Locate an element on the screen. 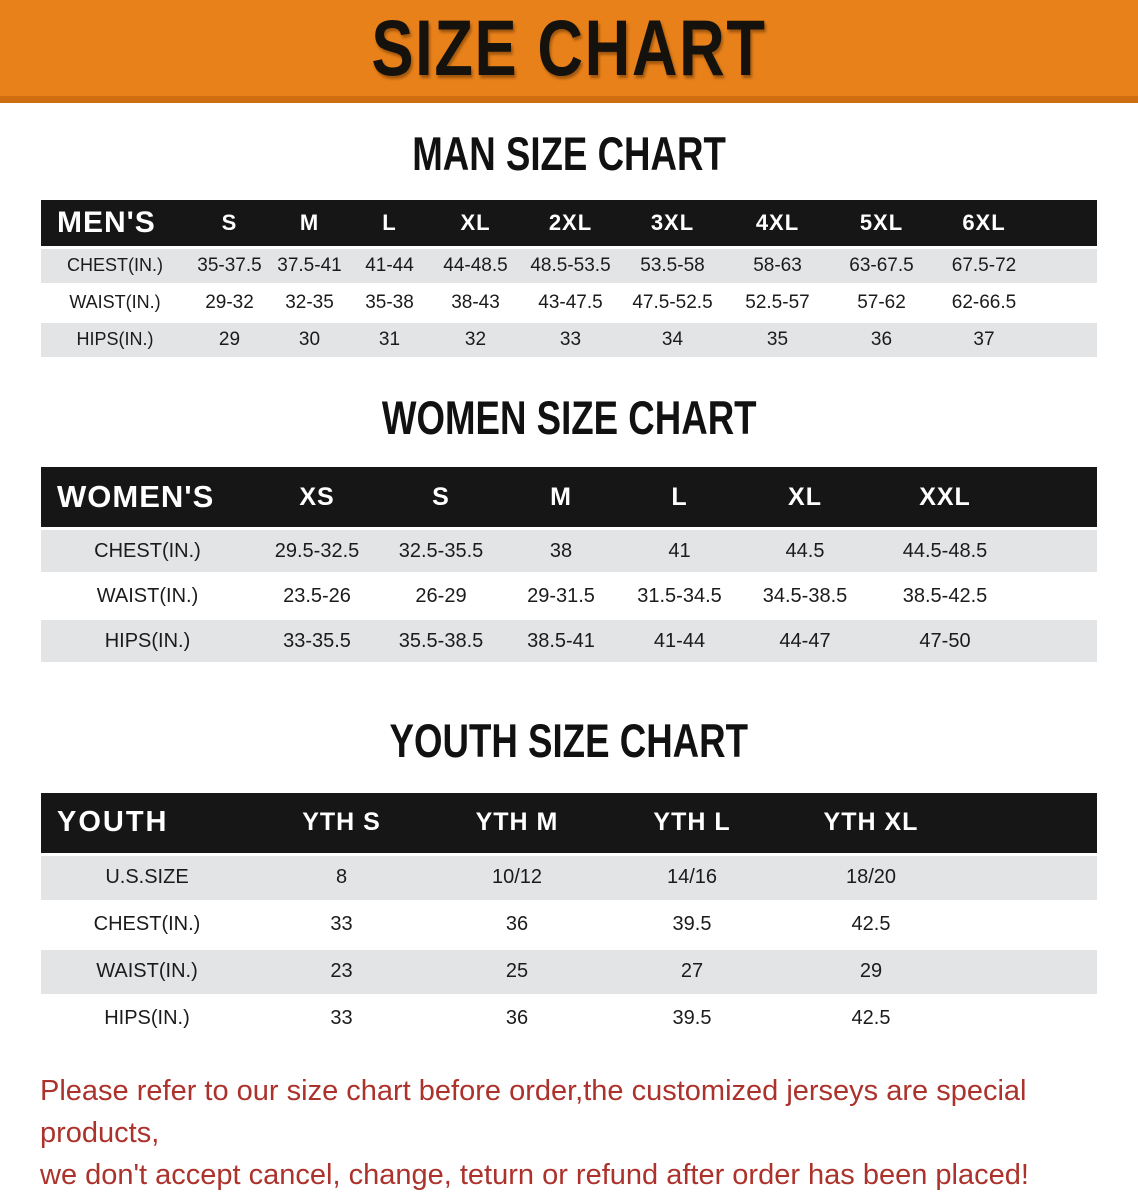  cell-value: 44-47 is located at coordinates (805, 641).